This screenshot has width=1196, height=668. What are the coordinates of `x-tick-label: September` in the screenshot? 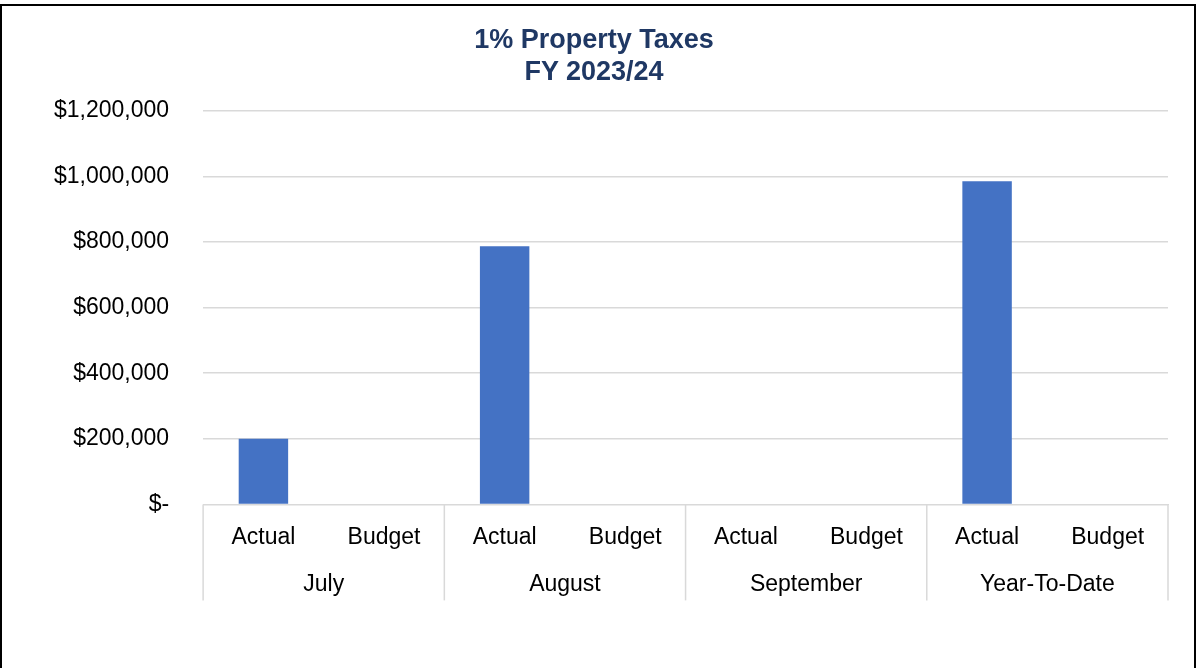 It's located at (806, 582).